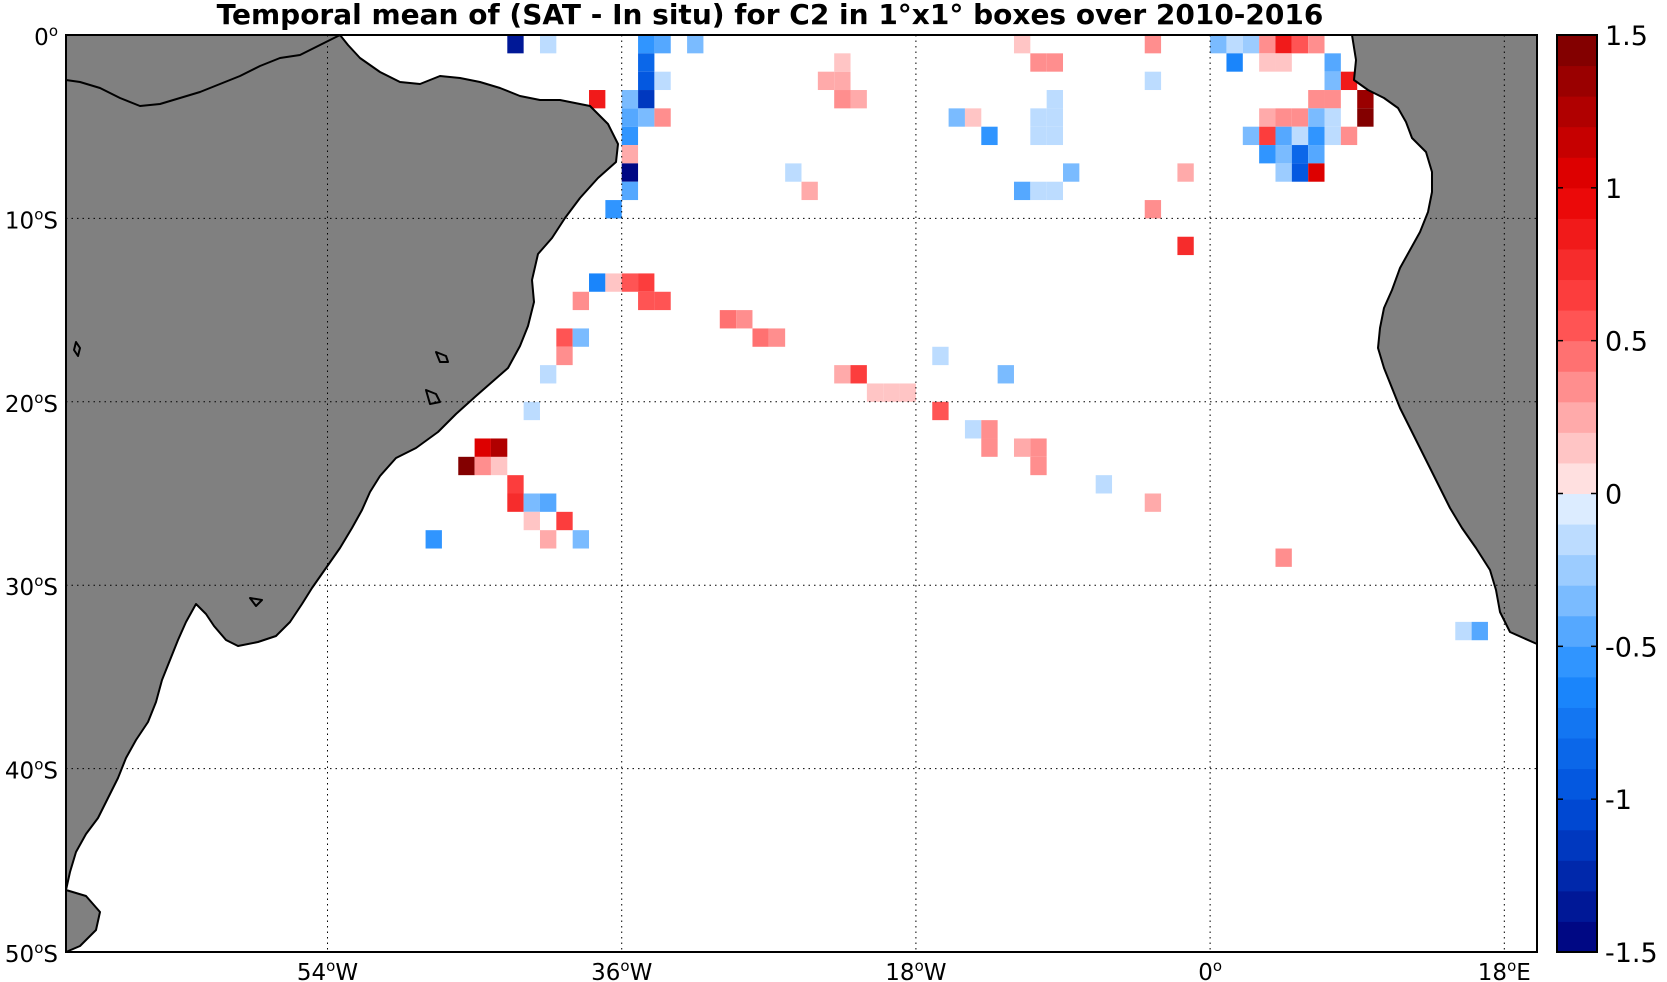 The width and height of the screenshot is (1667, 982). I want to click on longitude-tick-label: 36oW, so click(621, 969).